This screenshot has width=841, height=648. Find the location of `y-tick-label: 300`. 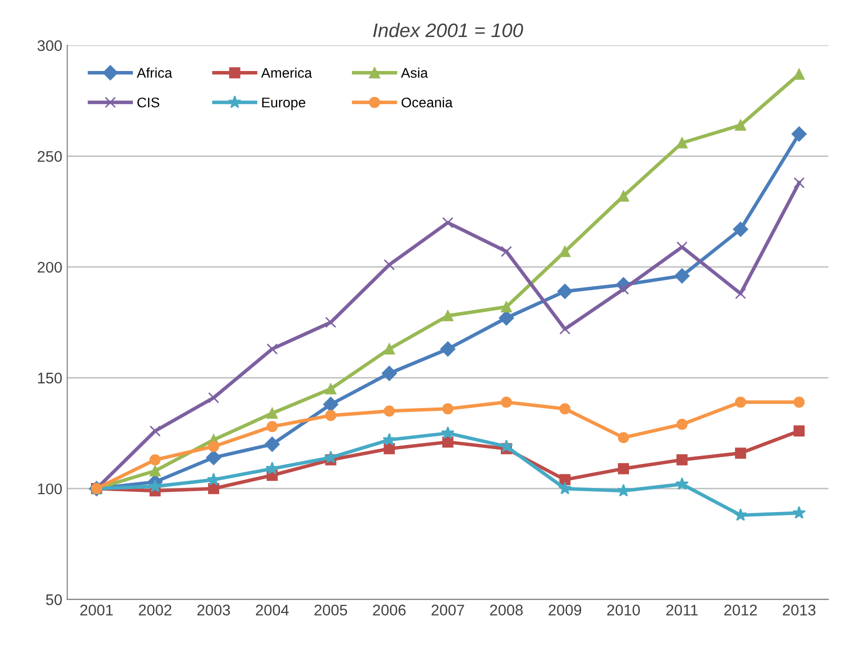

y-tick-label: 300 is located at coordinates (50, 46).